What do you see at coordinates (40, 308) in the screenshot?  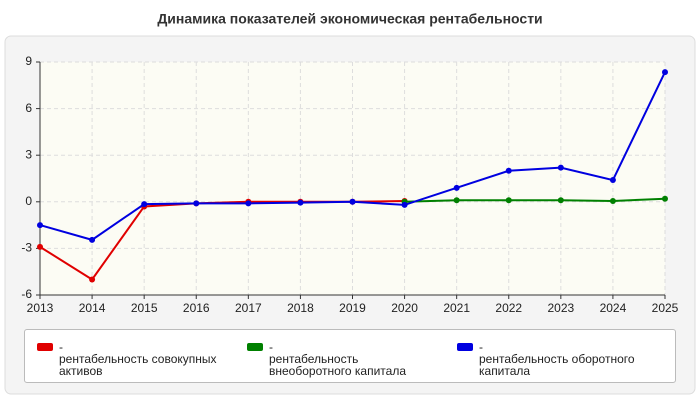 I see `x-tick-label: 2013` at bounding box center [40, 308].